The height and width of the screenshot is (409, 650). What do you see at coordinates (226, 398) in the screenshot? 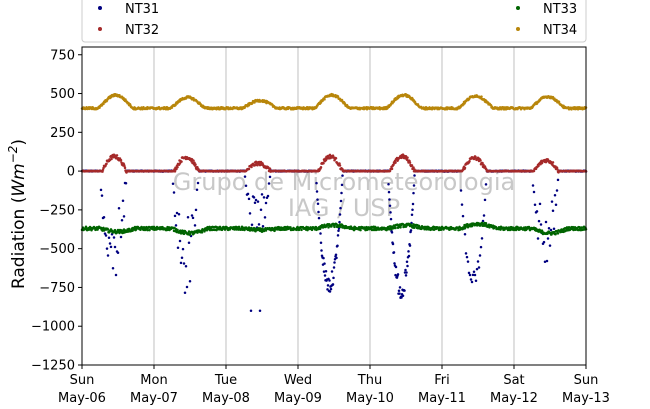
I see `x-tick-label-date: May-08` at bounding box center [226, 398].